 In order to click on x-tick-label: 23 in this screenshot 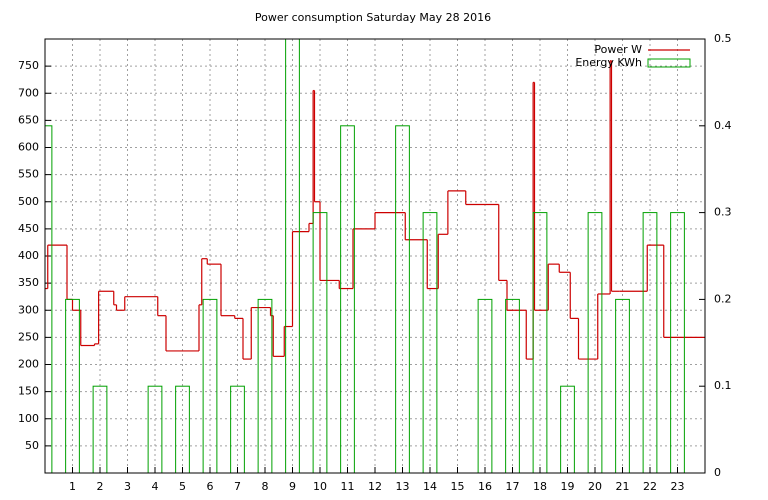, I will do `click(678, 486)`.